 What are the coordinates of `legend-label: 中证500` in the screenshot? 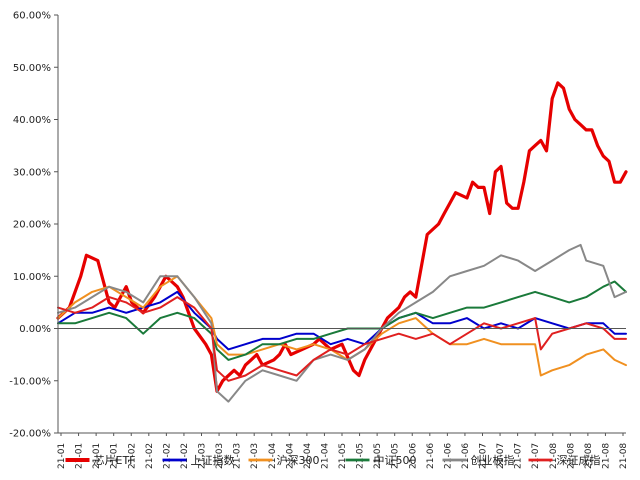 It's located at (395, 460).